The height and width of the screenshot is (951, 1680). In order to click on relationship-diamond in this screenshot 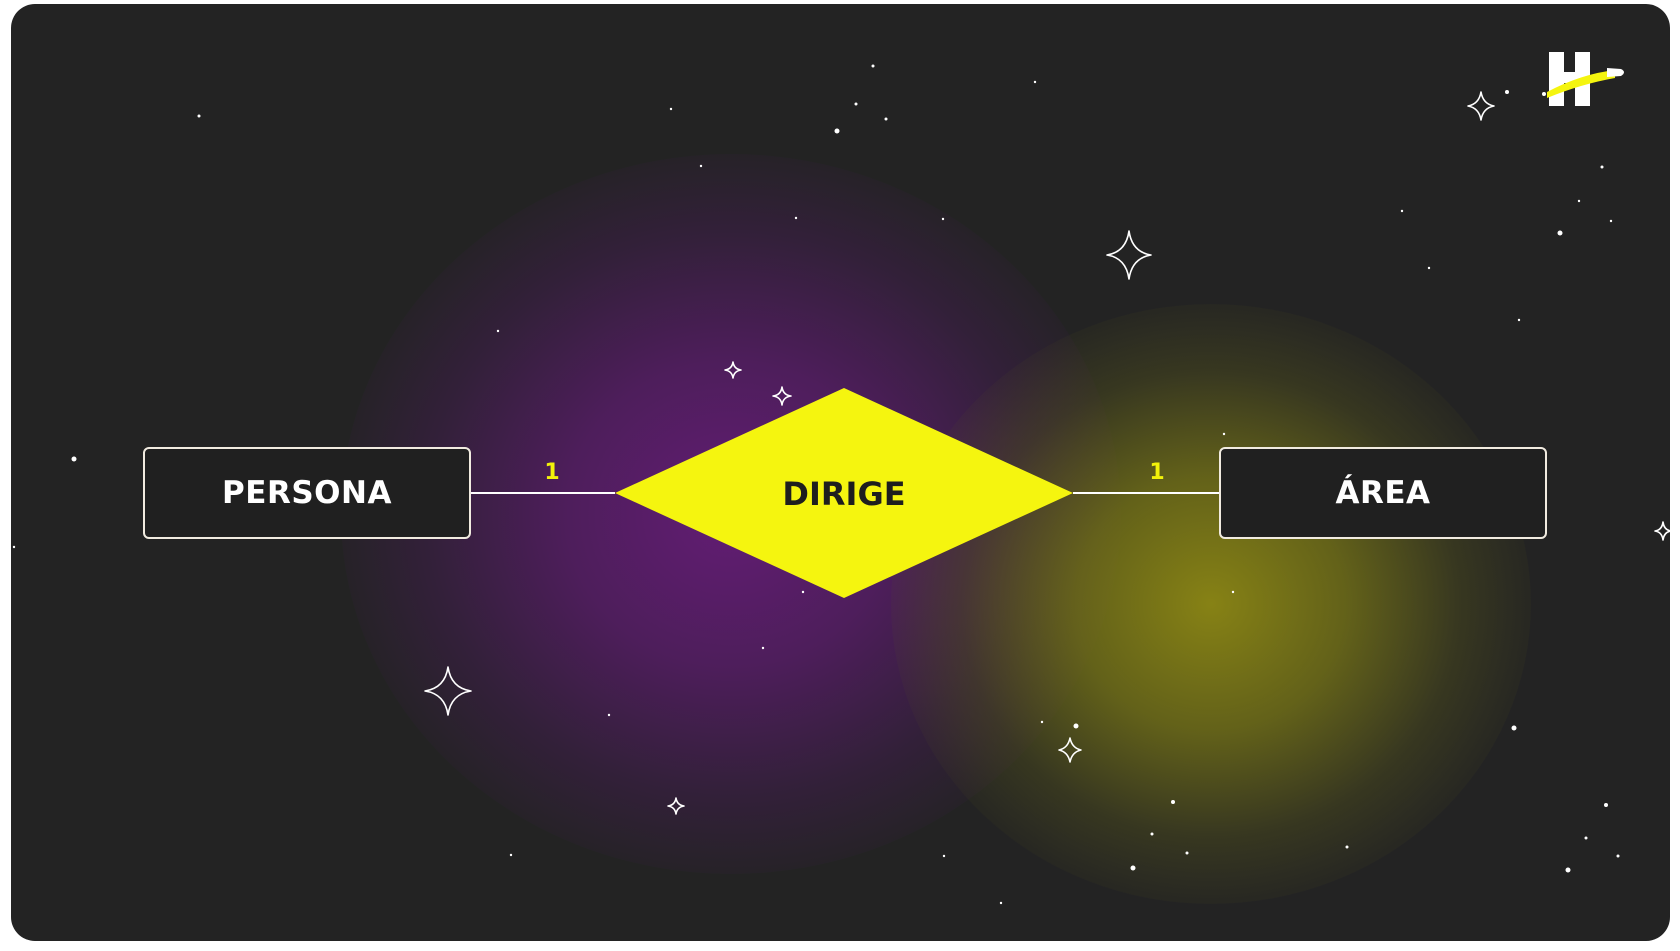, I will do `click(844, 493)`.